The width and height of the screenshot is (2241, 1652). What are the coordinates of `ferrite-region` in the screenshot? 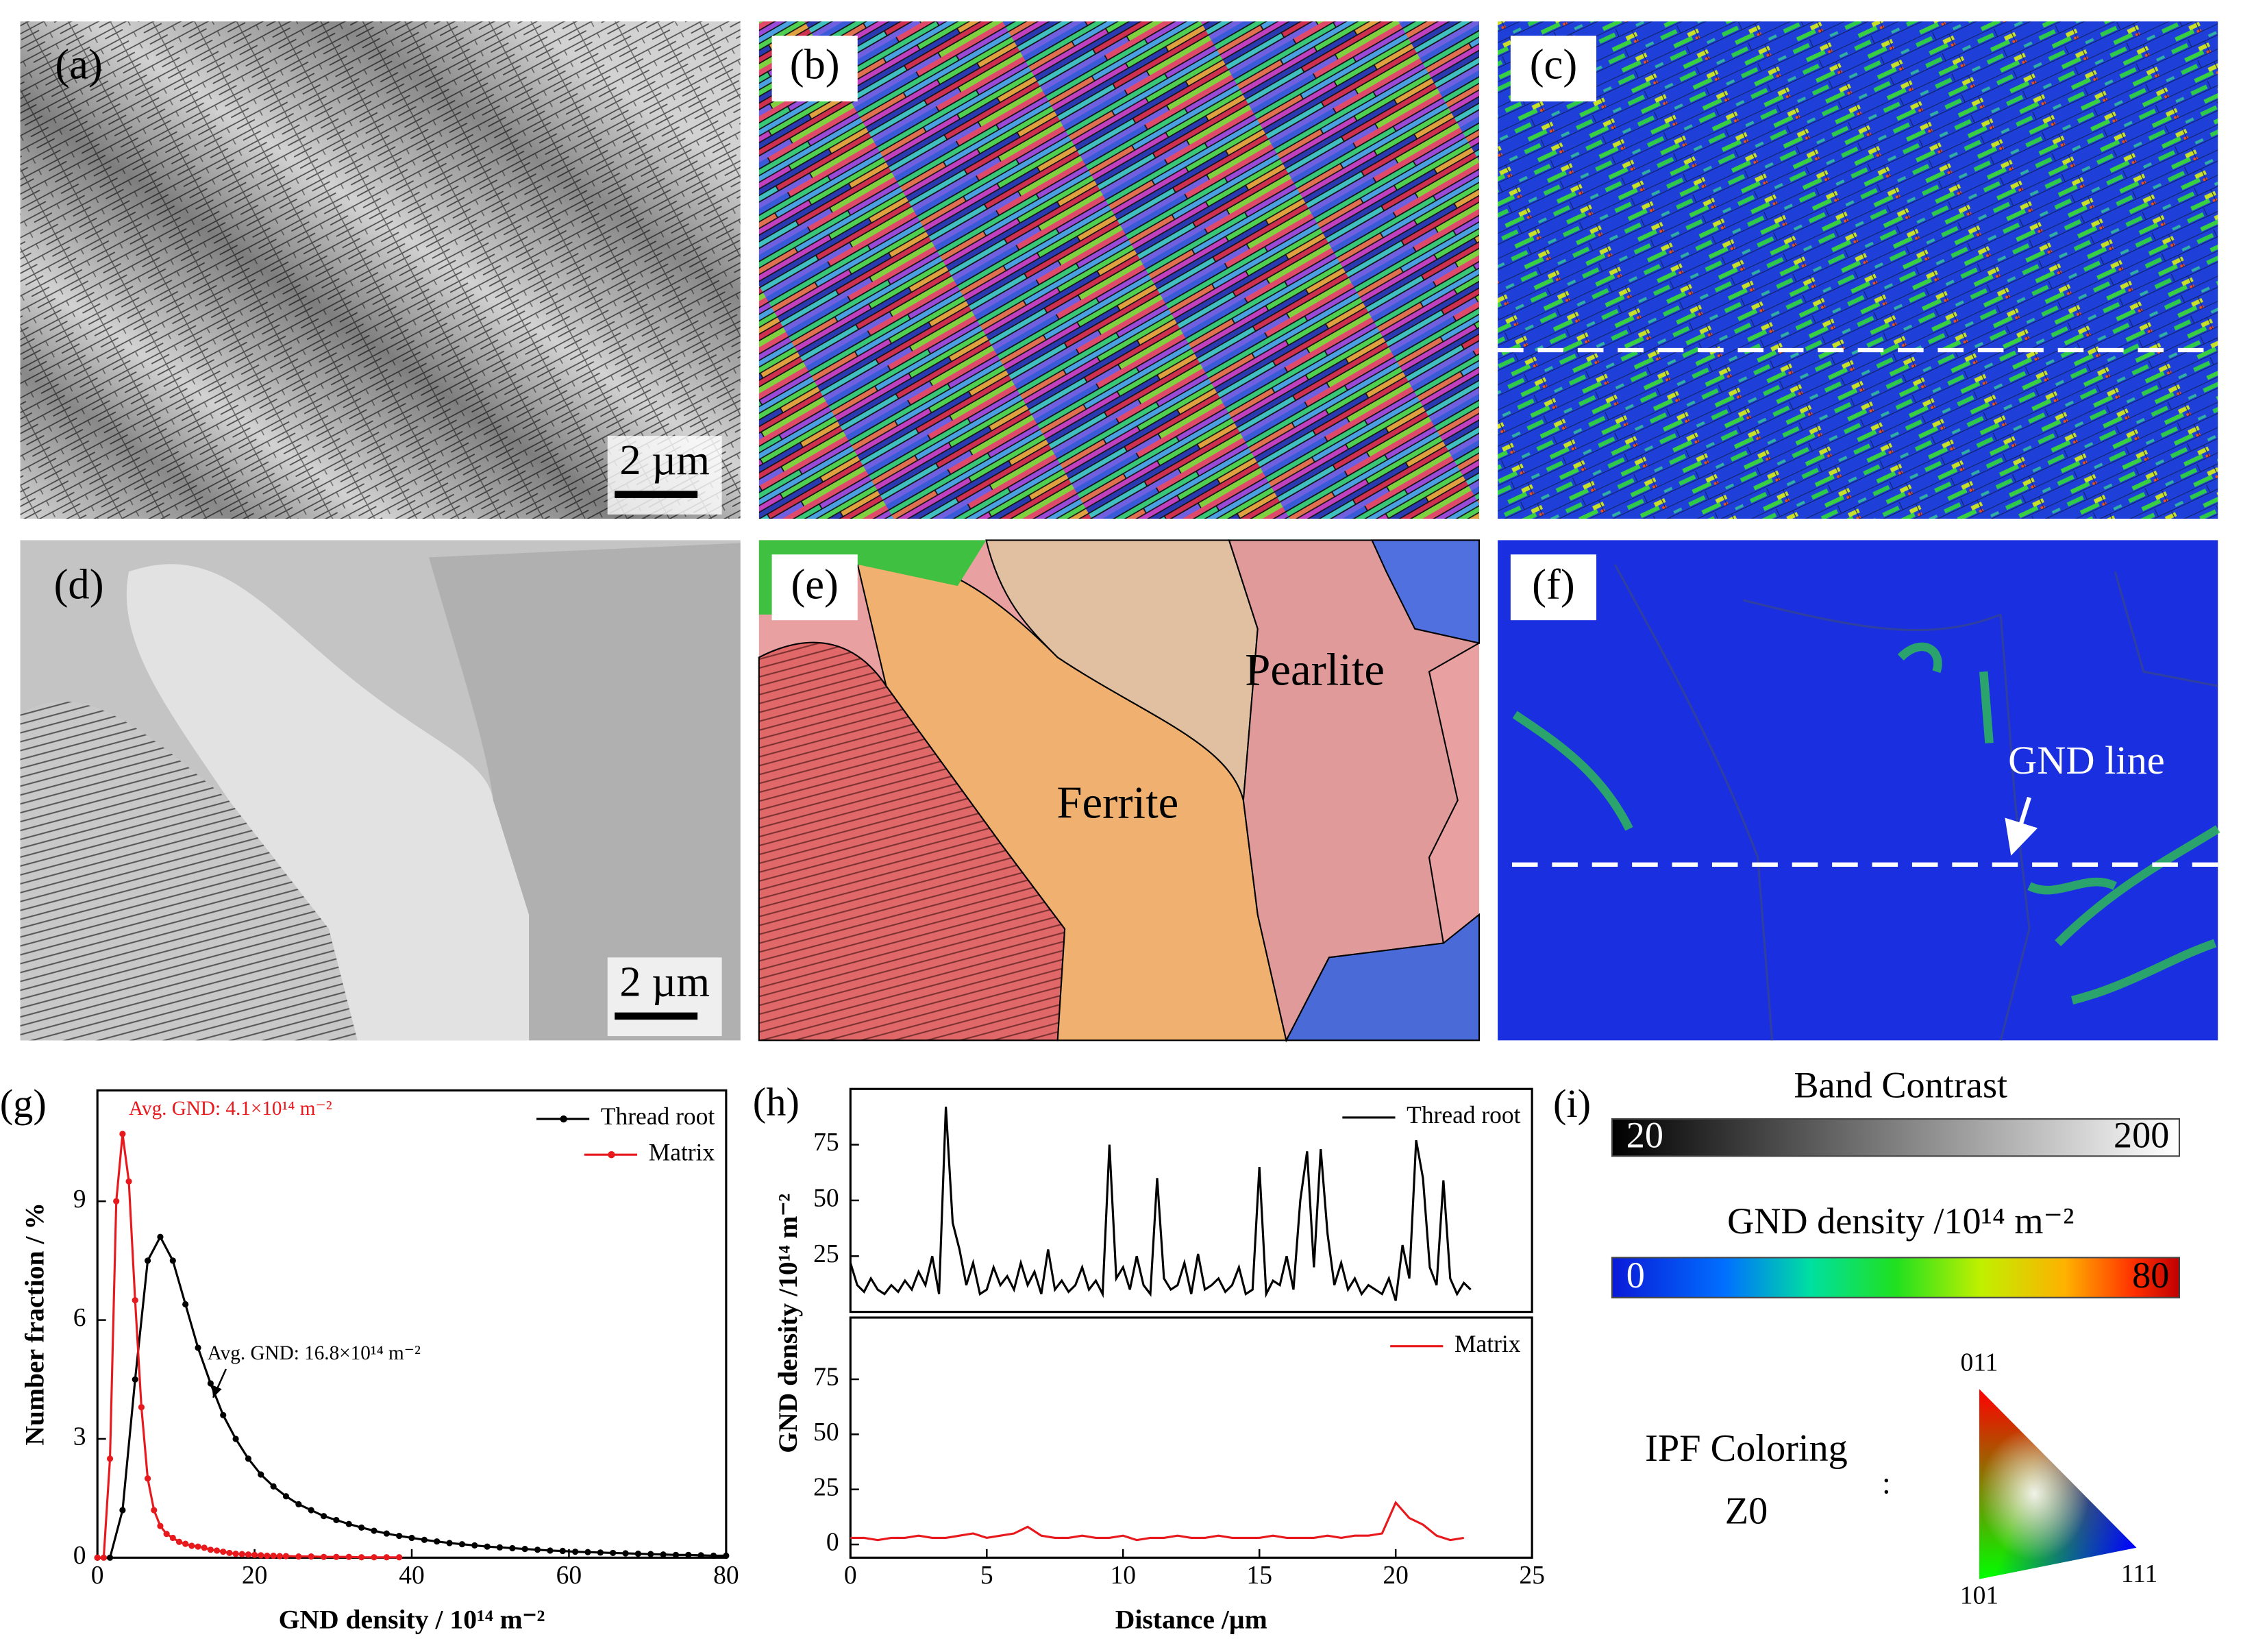 It's located at (328, 802).